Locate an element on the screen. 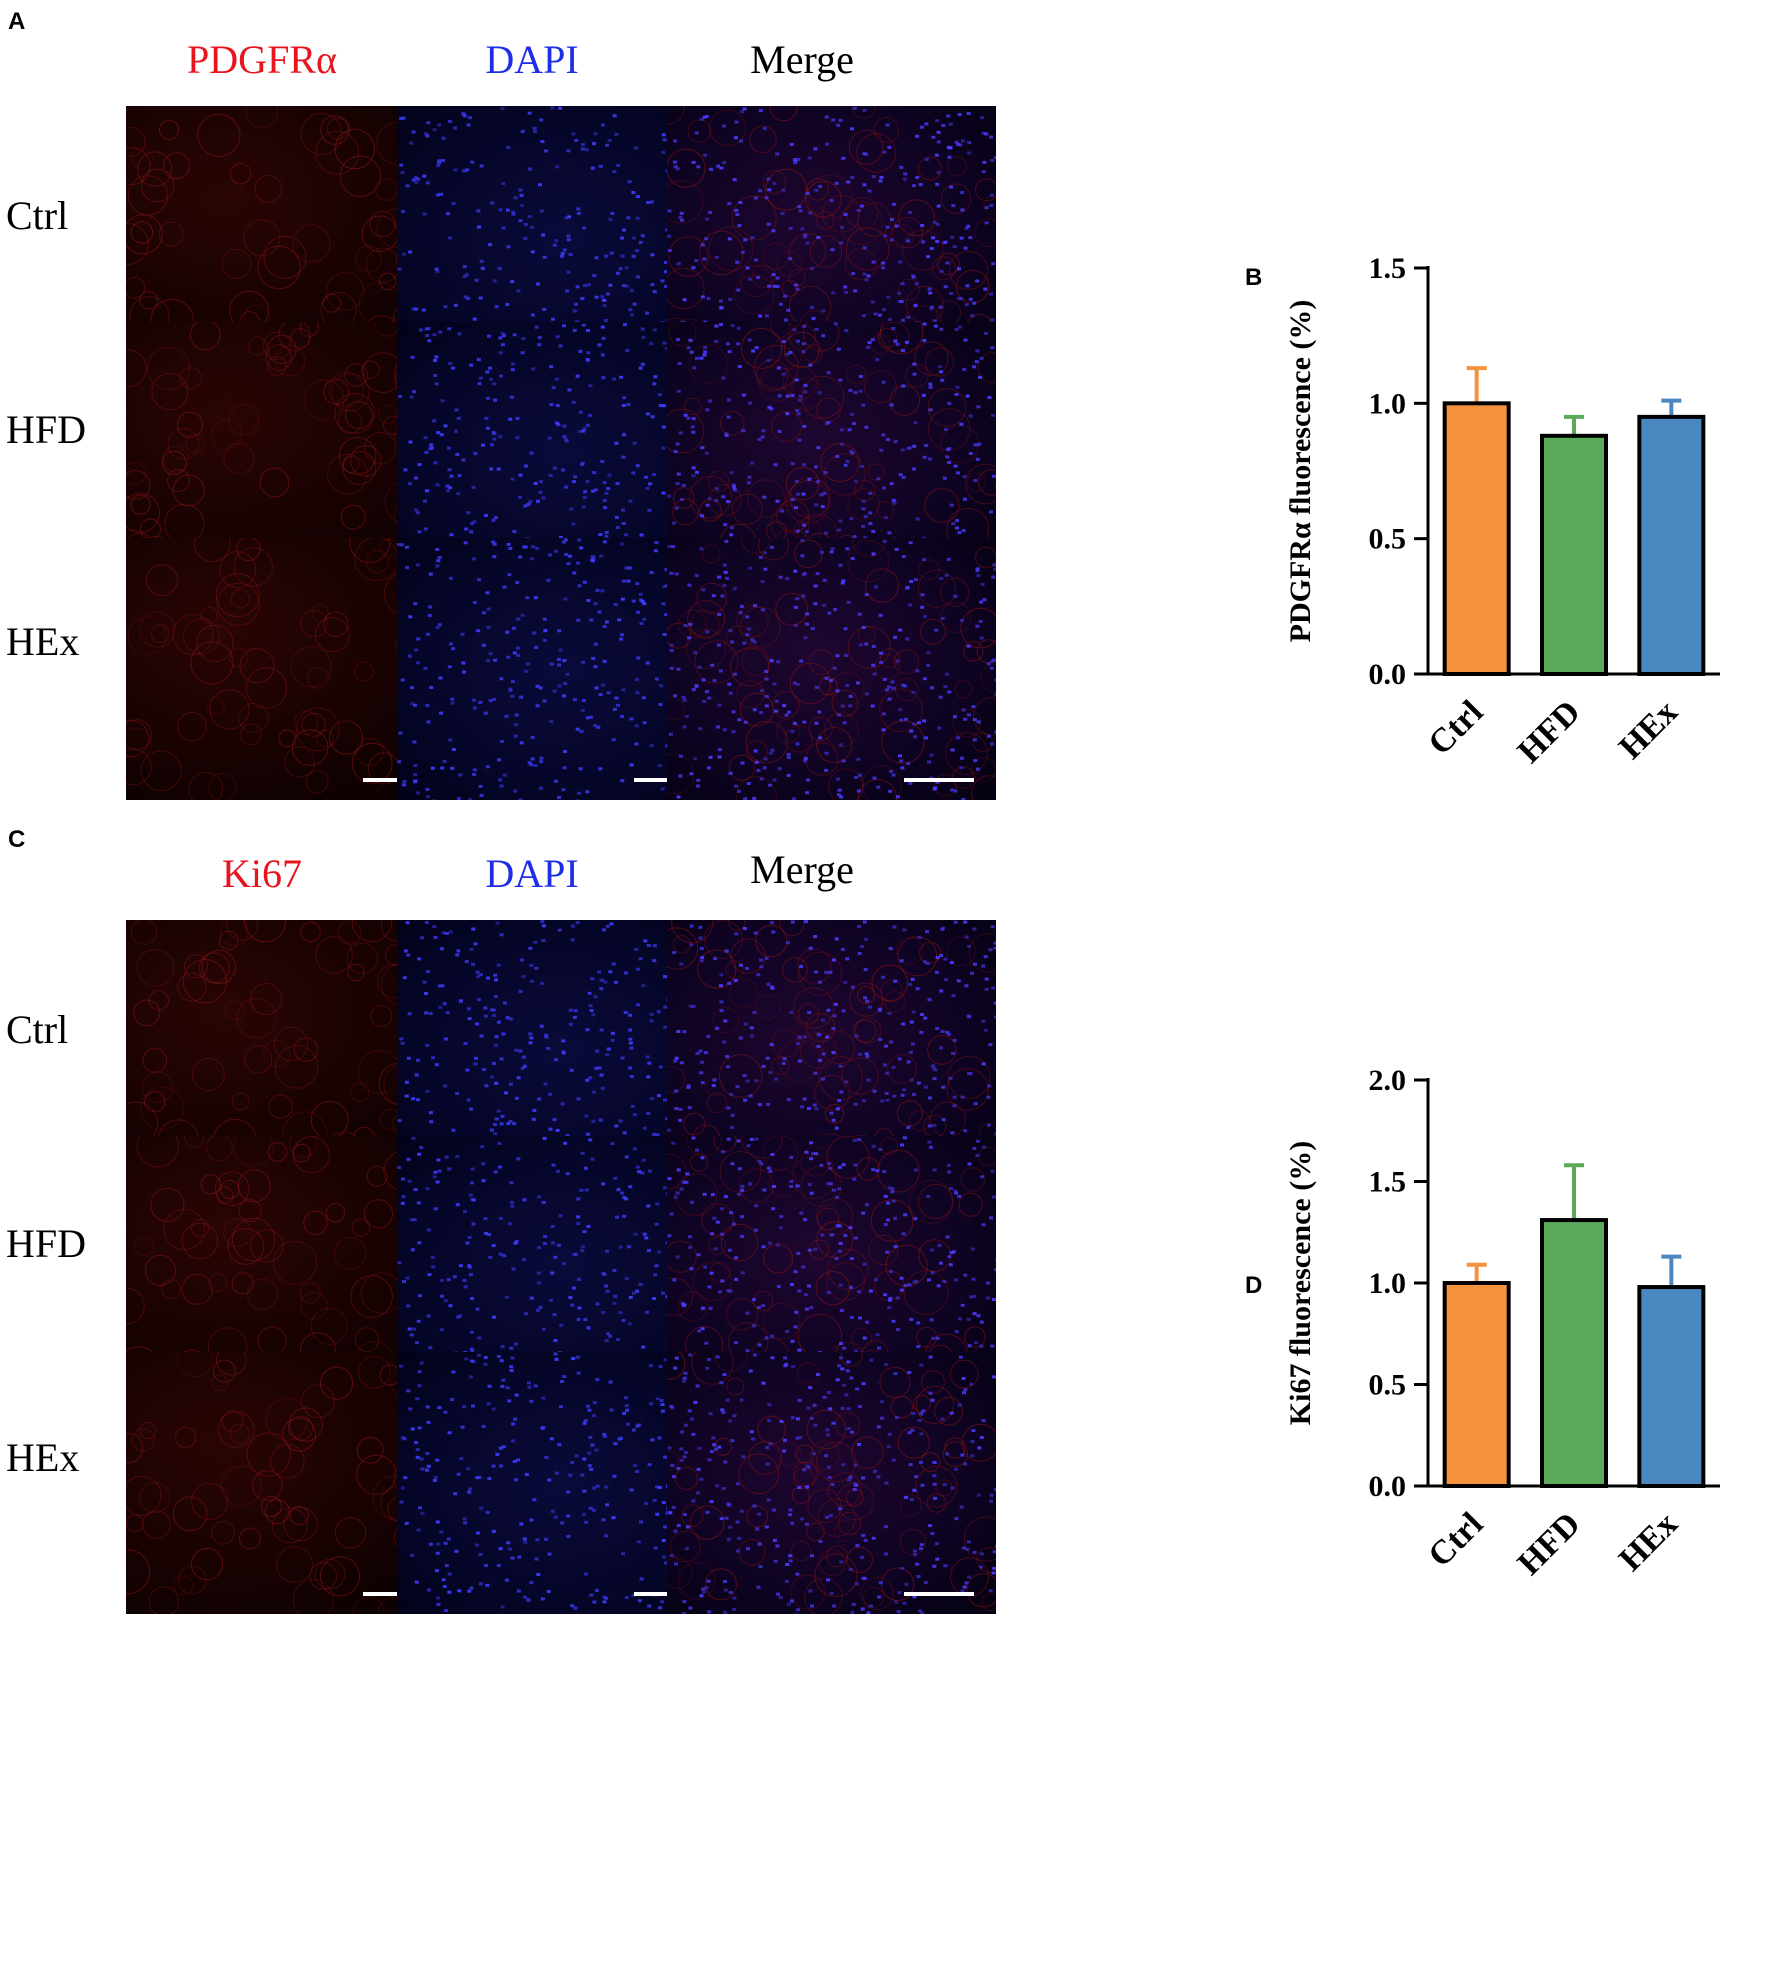 The width and height of the screenshot is (1772, 1975). row-label-c-hex: HEx is located at coordinates (43, 1457).